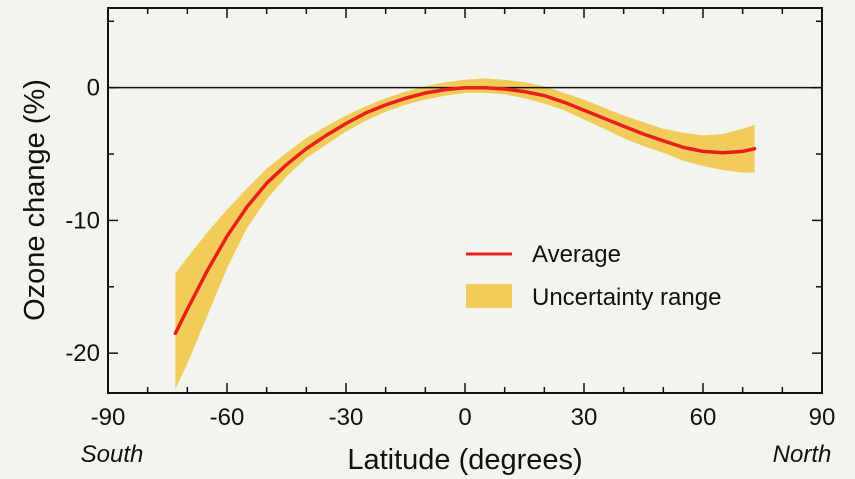  I want to click on x-axis-title: Latitude (degrees), so click(464, 460).